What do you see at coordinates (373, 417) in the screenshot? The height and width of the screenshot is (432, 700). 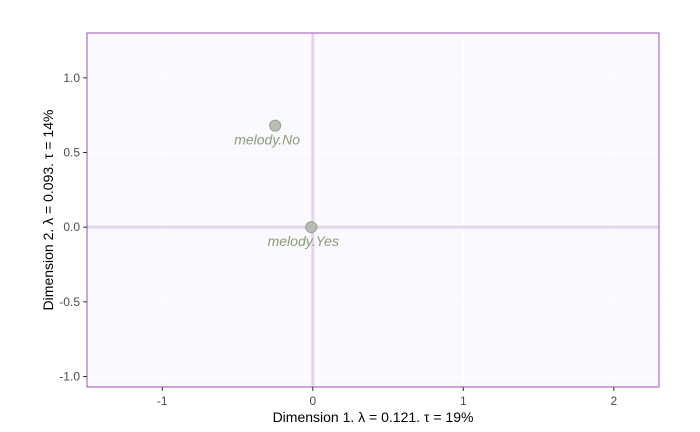 I see `x-axis-title: Dimension 1. λ = 0.121. τ = 19%` at bounding box center [373, 417].